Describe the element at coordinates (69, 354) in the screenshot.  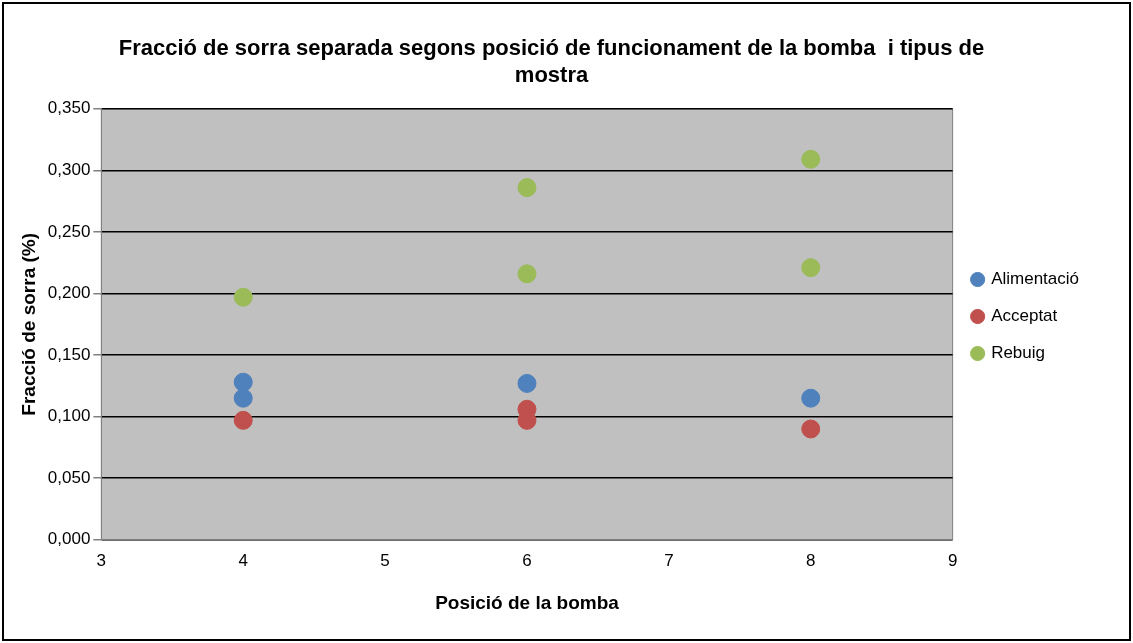
I see `y-tick-label: 0,150` at that location.